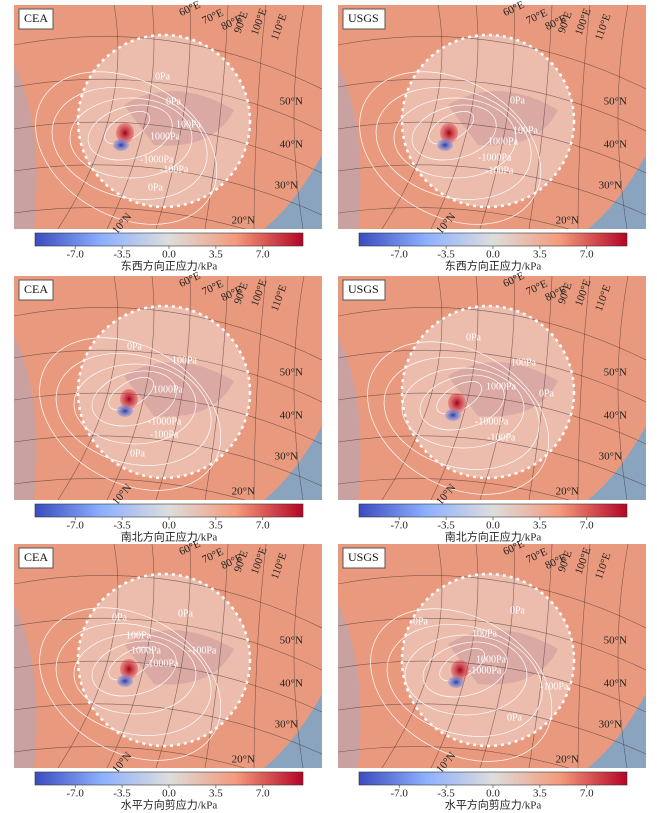  I want to click on colorbar-title: 南北方向正应力/kPa, so click(493, 537).